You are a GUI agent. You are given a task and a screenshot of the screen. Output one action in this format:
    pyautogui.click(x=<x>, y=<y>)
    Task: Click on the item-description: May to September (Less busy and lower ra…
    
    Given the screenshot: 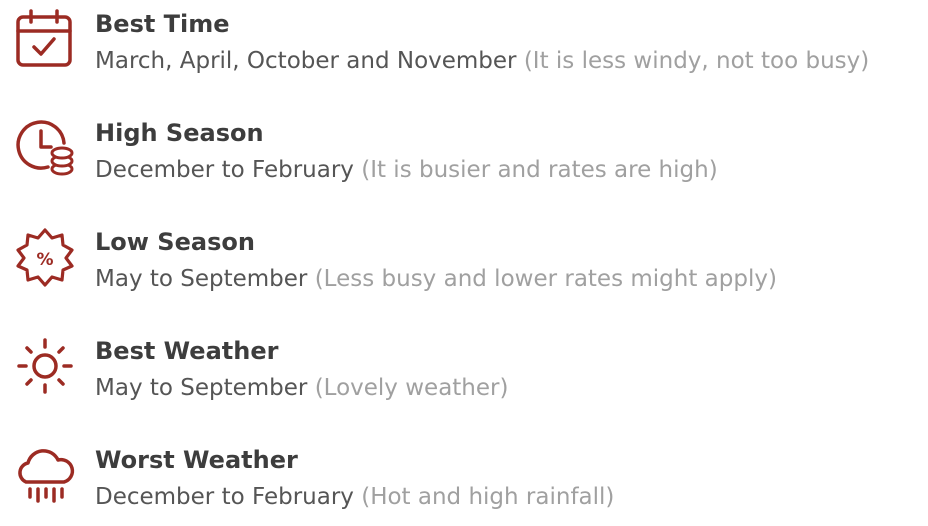 What is the action you would take?
    pyautogui.click(x=436, y=279)
    